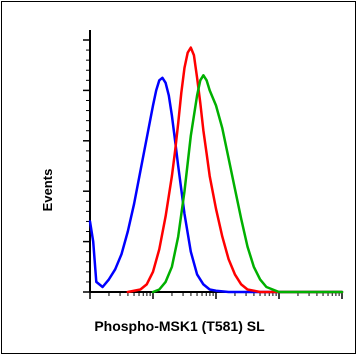 This screenshot has height=357, width=359. What do you see at coordinates (179, 326) in the screenshot?
I see `x-axis-label: Phospho-MSK1 (T581) SL` at bounding box center [179, 326].